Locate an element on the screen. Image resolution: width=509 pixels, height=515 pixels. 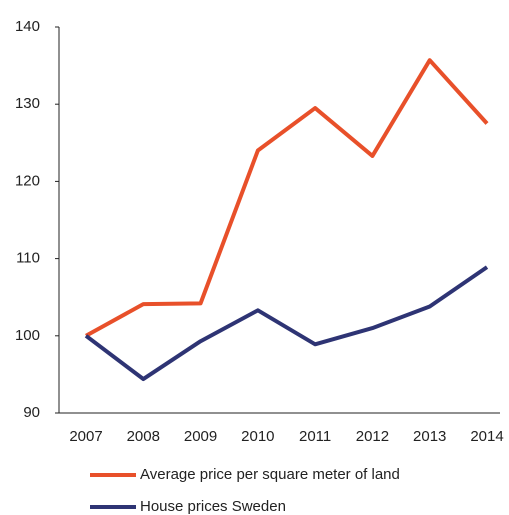
x-tick-label: 2014 is located at coordinates (486, 436).